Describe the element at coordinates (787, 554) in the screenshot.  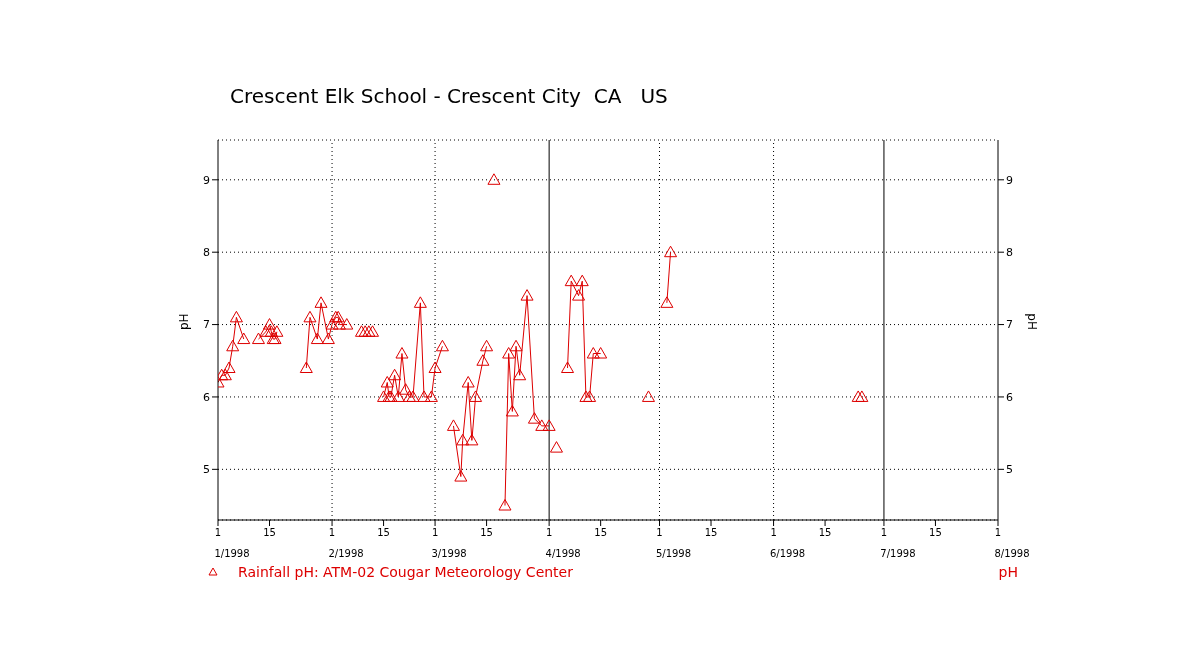
I see `x2-tick-label: 6/1998` at that location.